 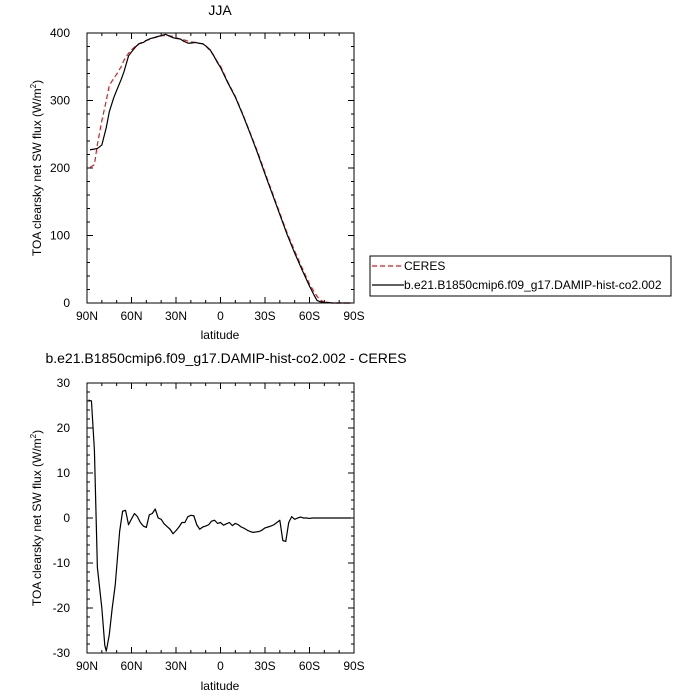 I want to click on bottom-x-tick-label: 0, so click(x=220, y=666).